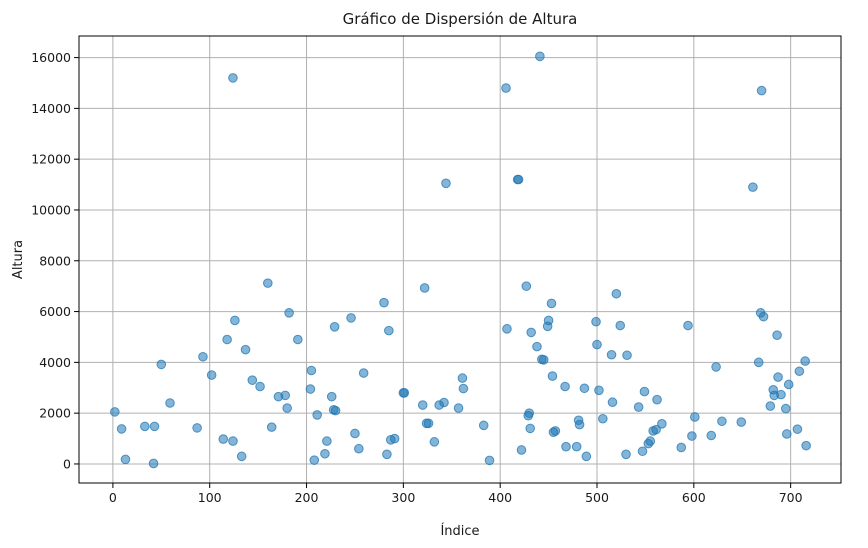 The height and width of the screenshot is (548, 868). What do you see at coordinates (51, 57) in the screenshot?
I see `y-tick-label: 16000` at bounding box center [51, 57].